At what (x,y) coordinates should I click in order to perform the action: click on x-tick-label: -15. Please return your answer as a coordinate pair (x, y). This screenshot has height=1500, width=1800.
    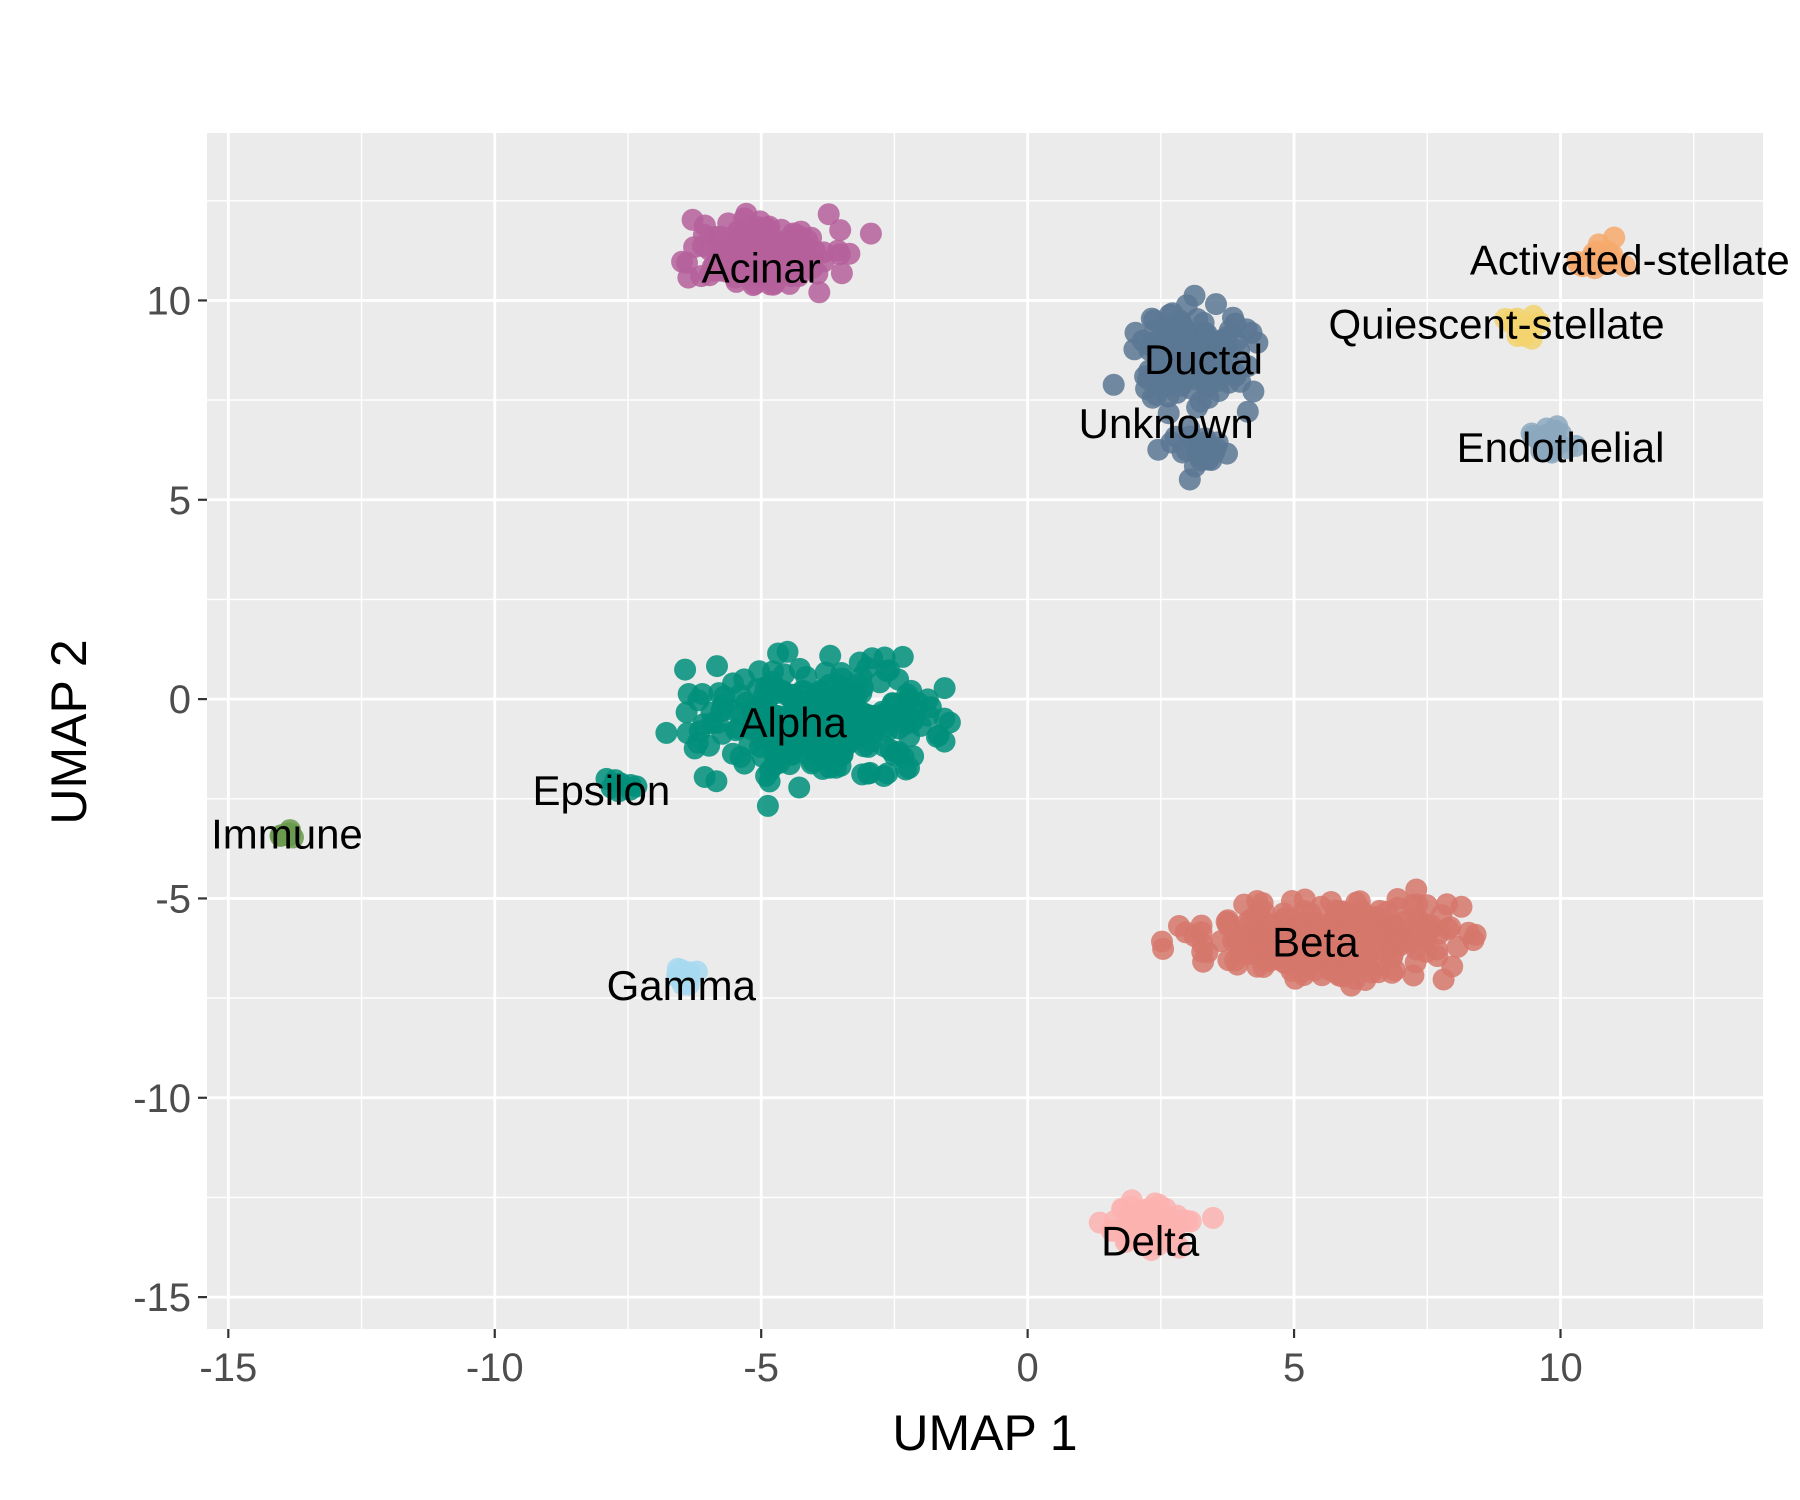
    Looking at the image, I should click on (228, 1368).